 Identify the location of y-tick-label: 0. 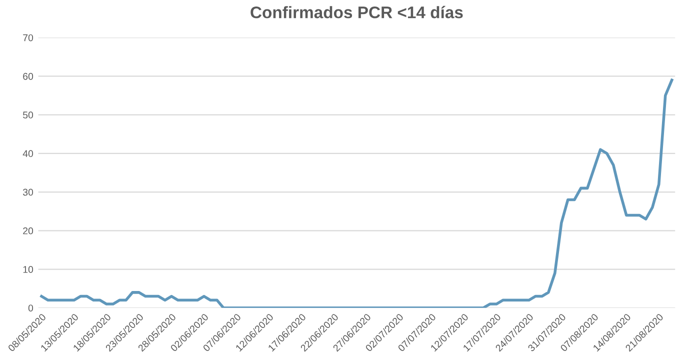
(31, 308).